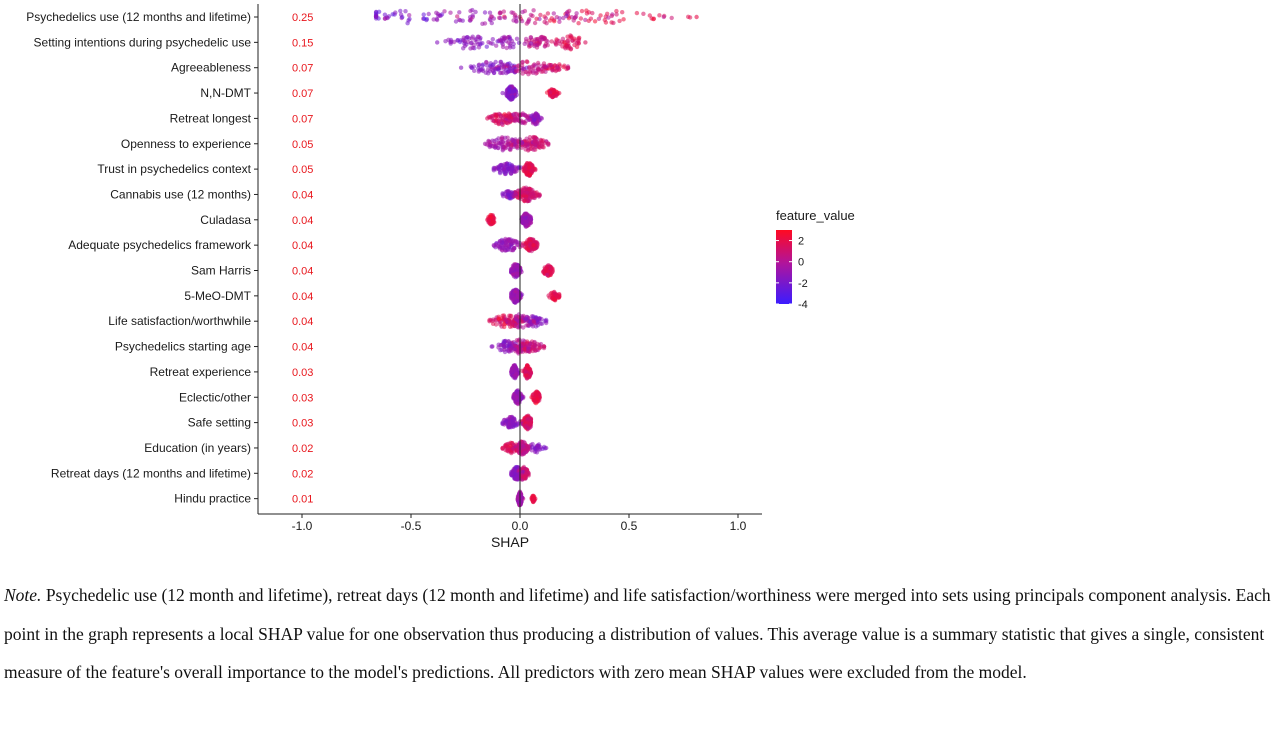  I want to click on x-tick-label: 1.0, so click(738, 526).